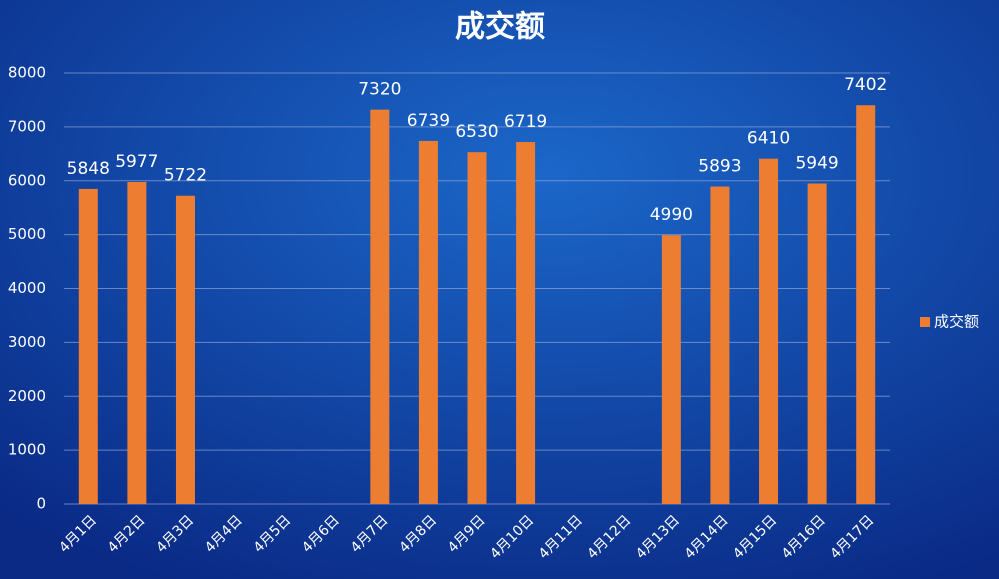  What do you see at coordinates (428, 121) in the screenshot?
I see `data-label: 6739` at bounding box center [428, 121].